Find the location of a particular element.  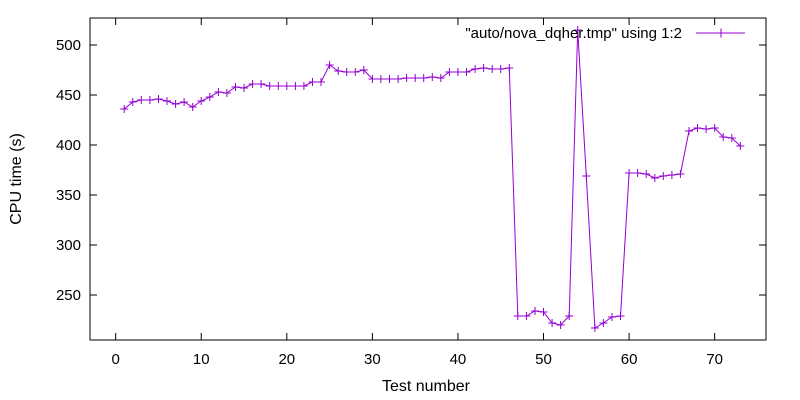

x-tick-label: 30 is located at coordinates (372, 359).